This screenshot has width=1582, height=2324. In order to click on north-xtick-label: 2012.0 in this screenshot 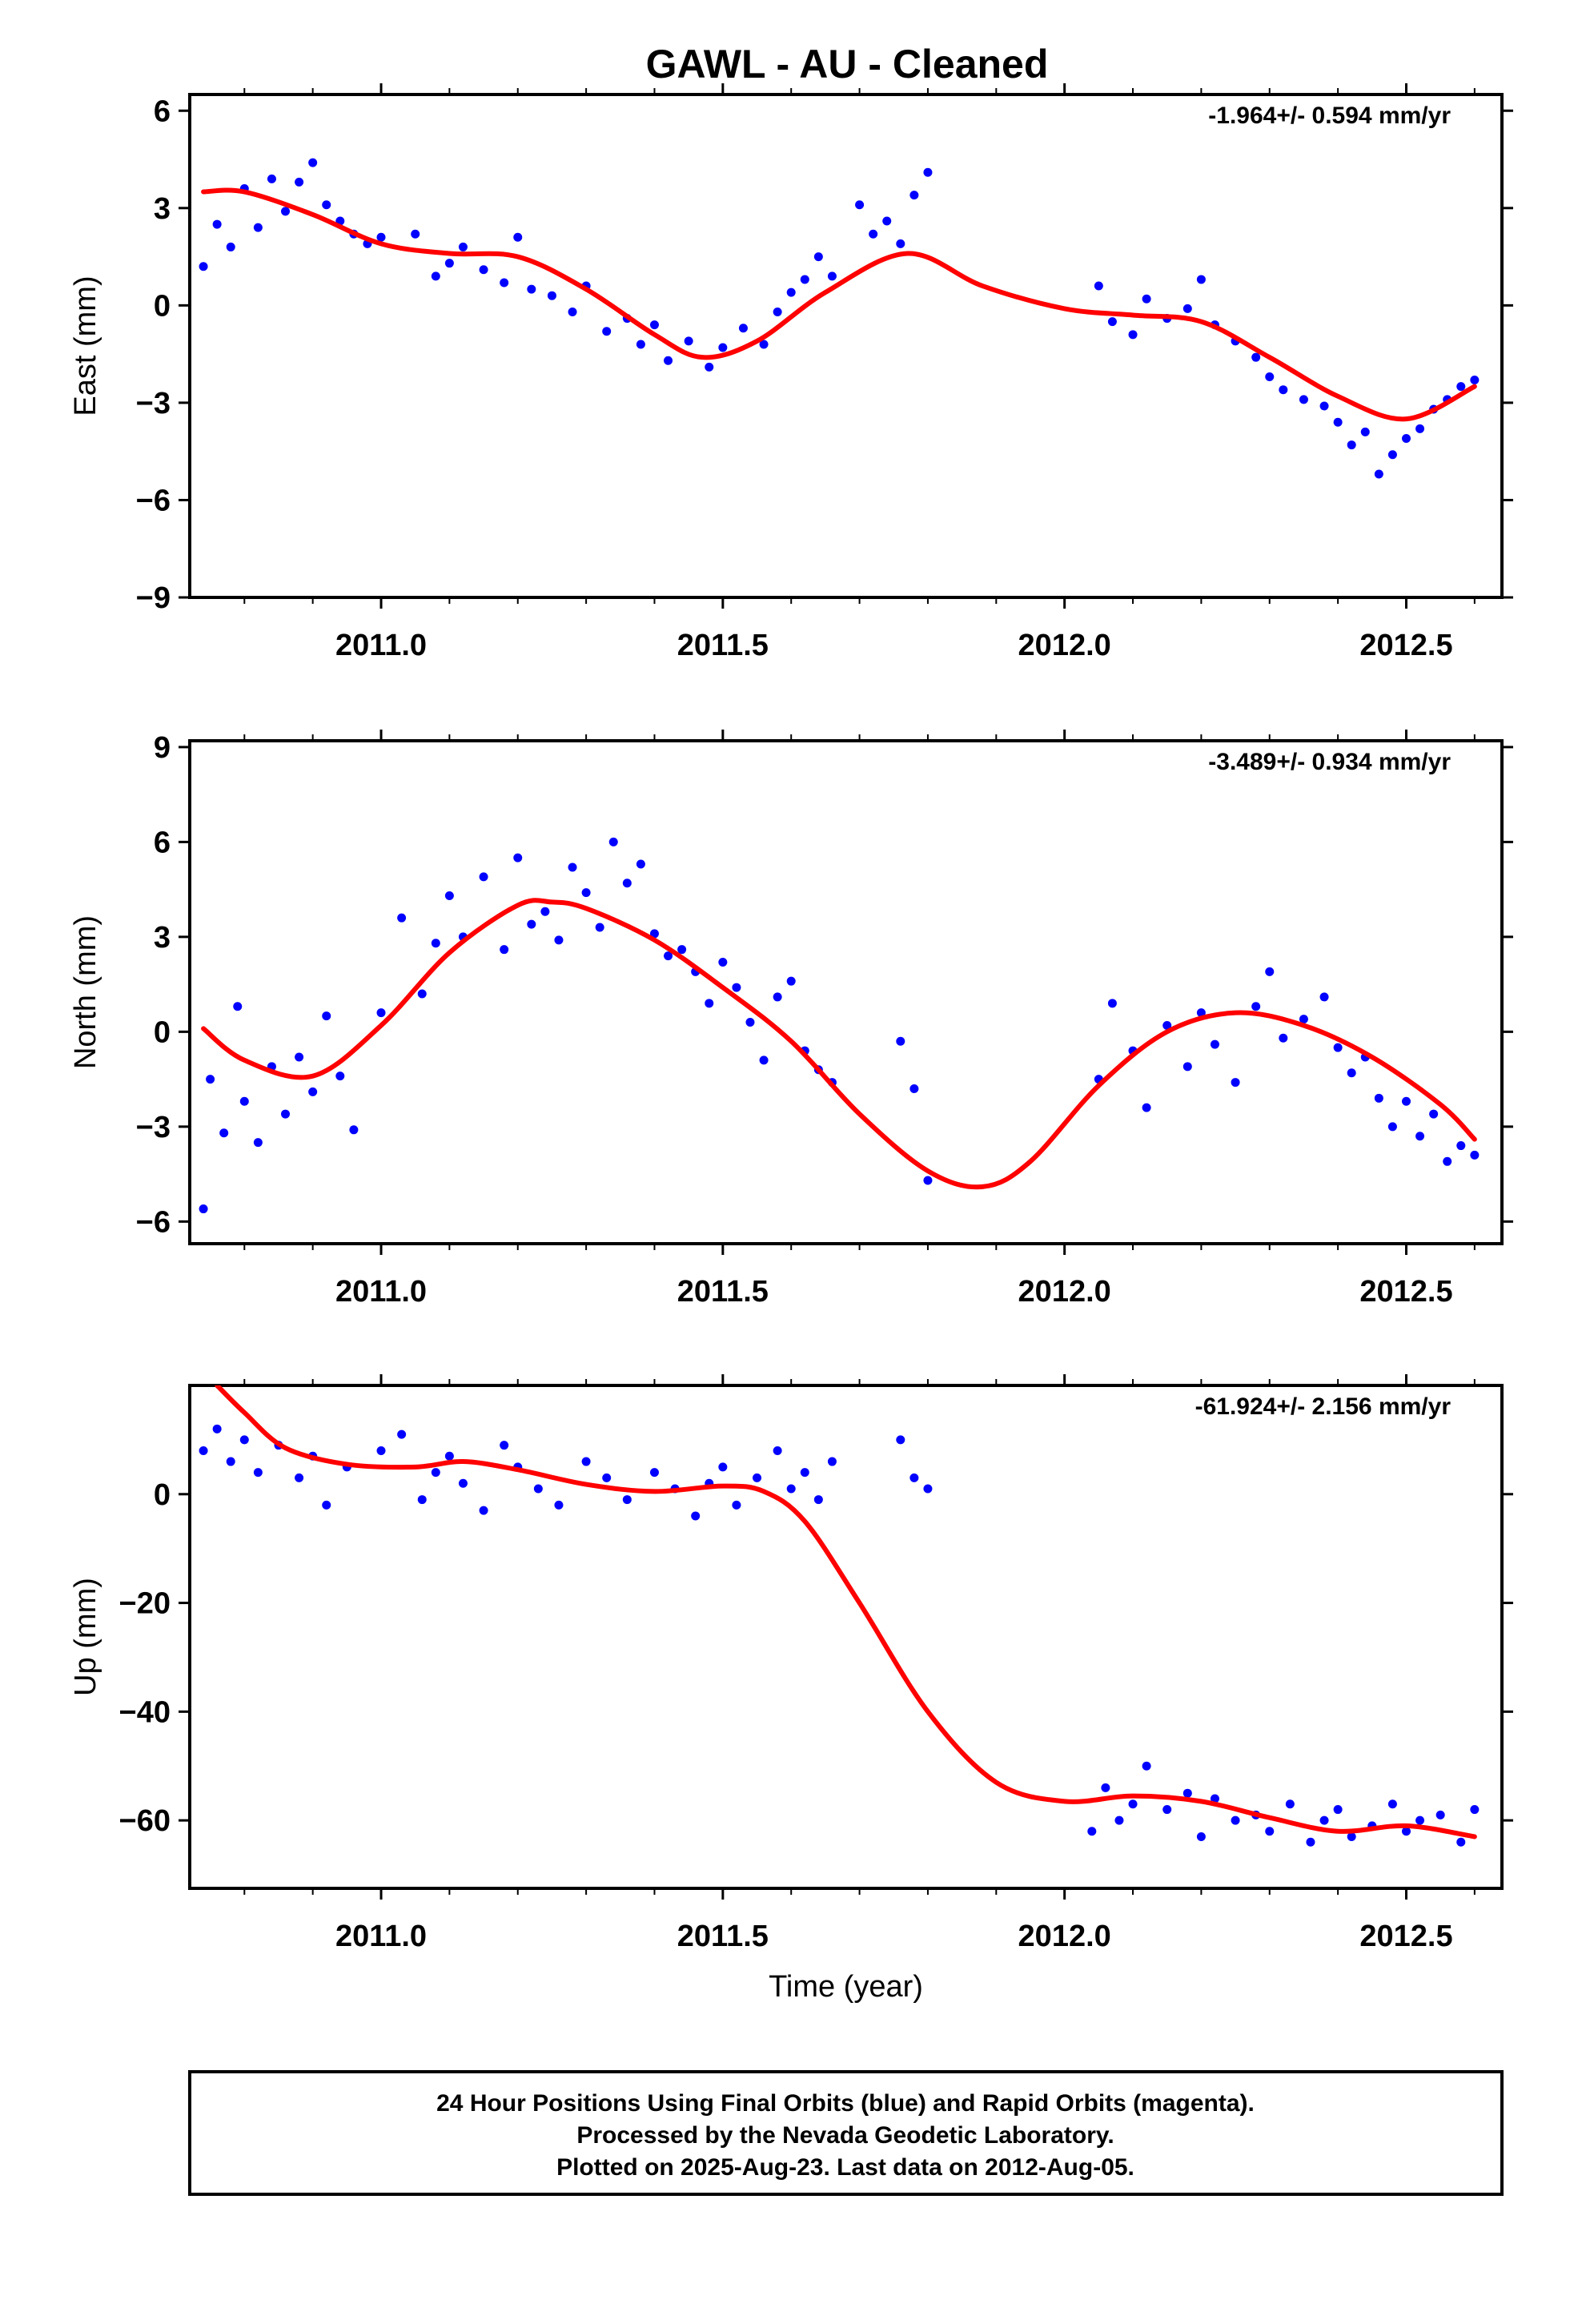, I will do `click(1064, 1292)`.